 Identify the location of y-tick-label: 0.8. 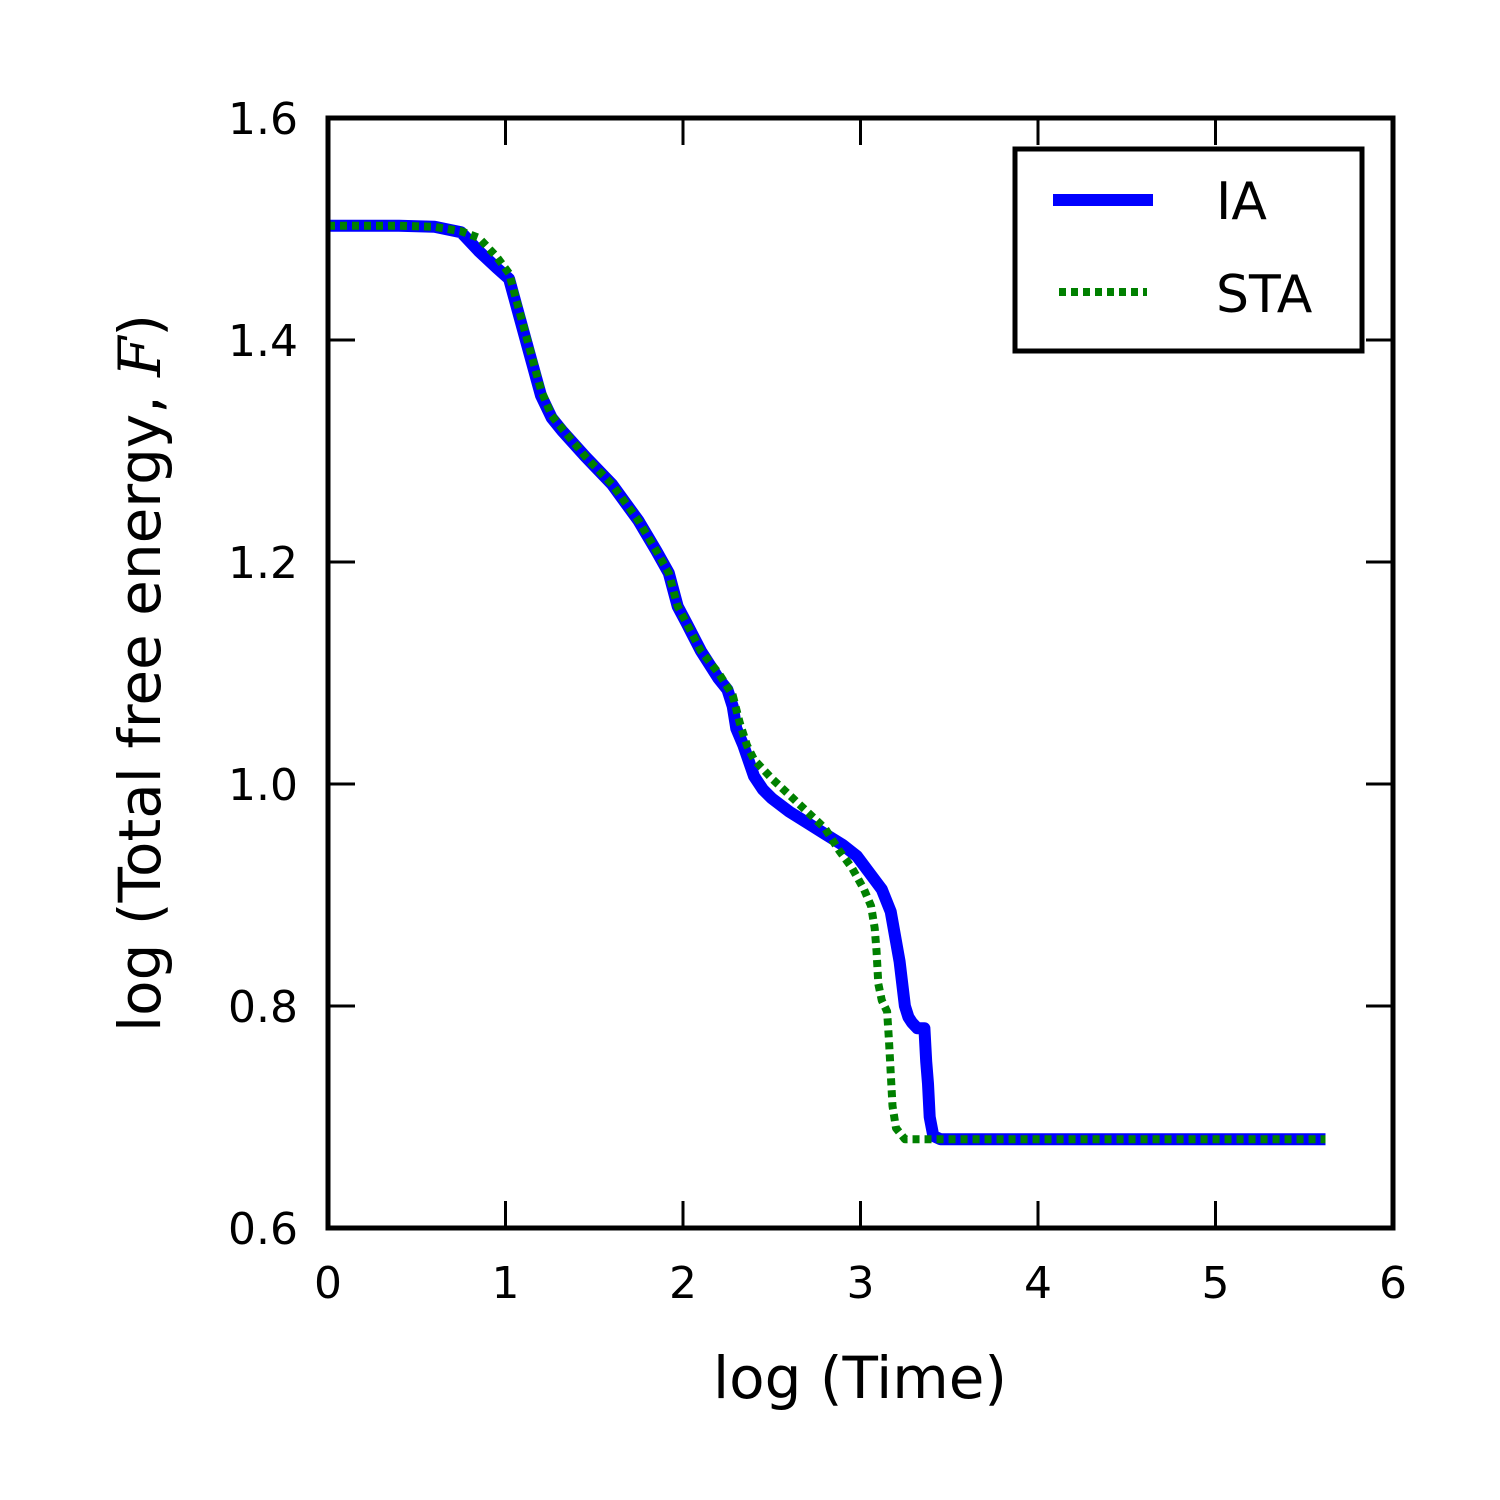
(263, 1007).